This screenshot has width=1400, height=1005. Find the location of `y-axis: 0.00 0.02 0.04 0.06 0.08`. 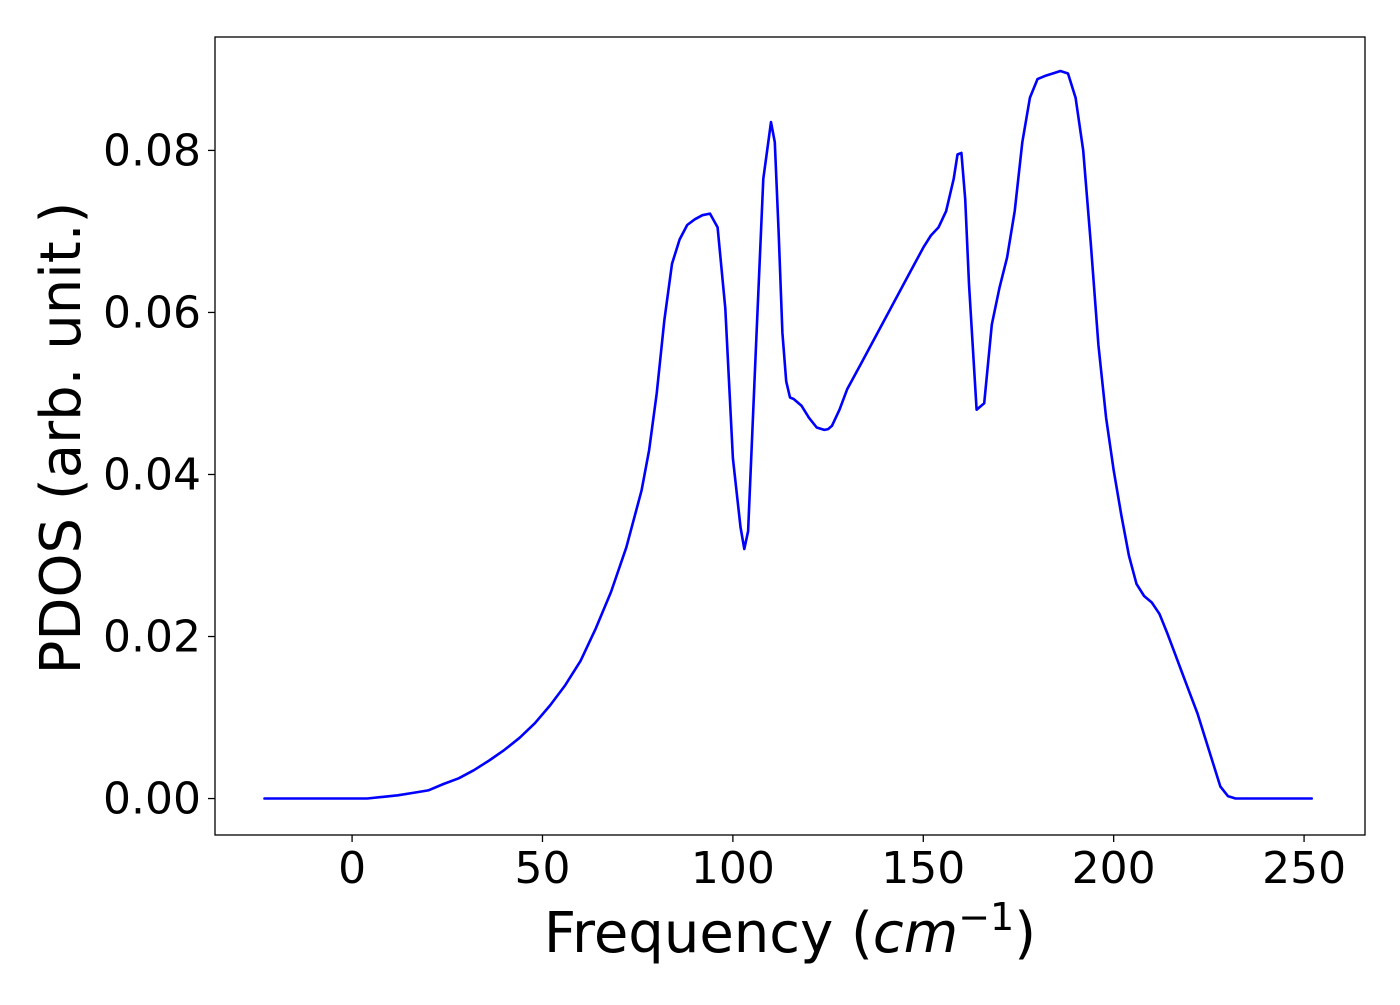

y-axis: 0.00 0.02 0.04 0.06 0.08 is located at coordinates (159, 475).